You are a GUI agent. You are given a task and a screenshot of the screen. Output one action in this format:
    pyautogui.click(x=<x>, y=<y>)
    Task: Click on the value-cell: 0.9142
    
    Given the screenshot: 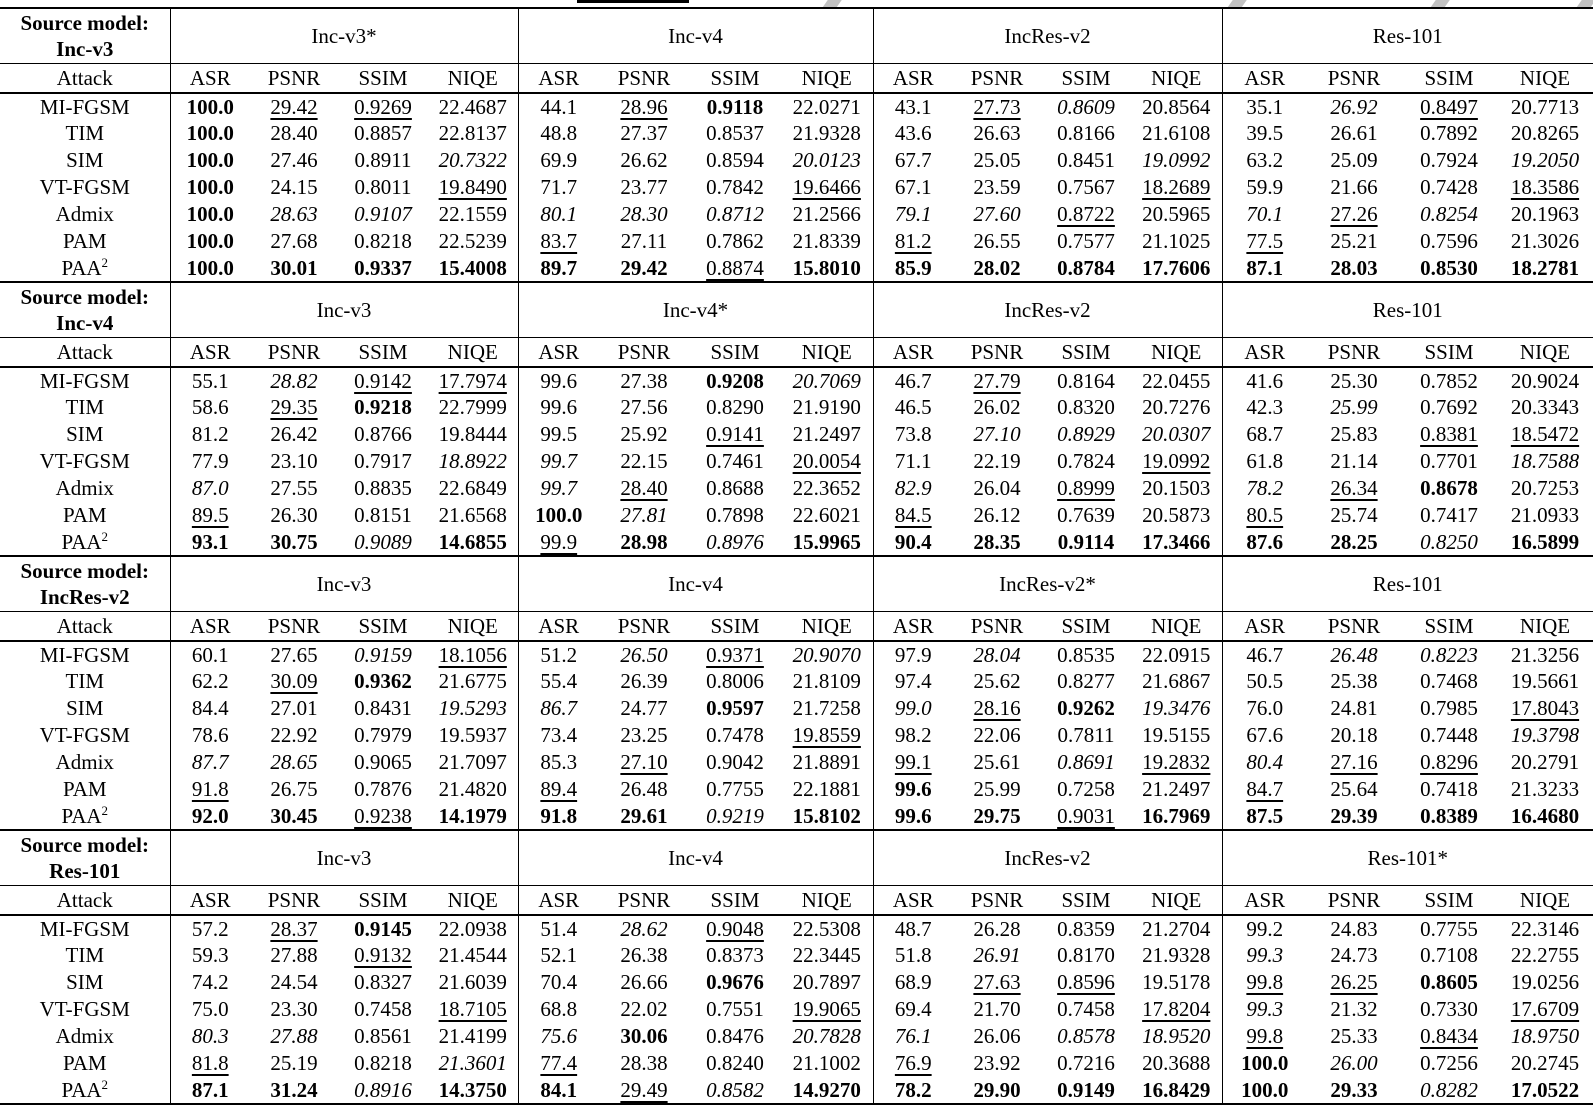 What is the action you would take?
    pyautogui.click(x=383, y=380)
    